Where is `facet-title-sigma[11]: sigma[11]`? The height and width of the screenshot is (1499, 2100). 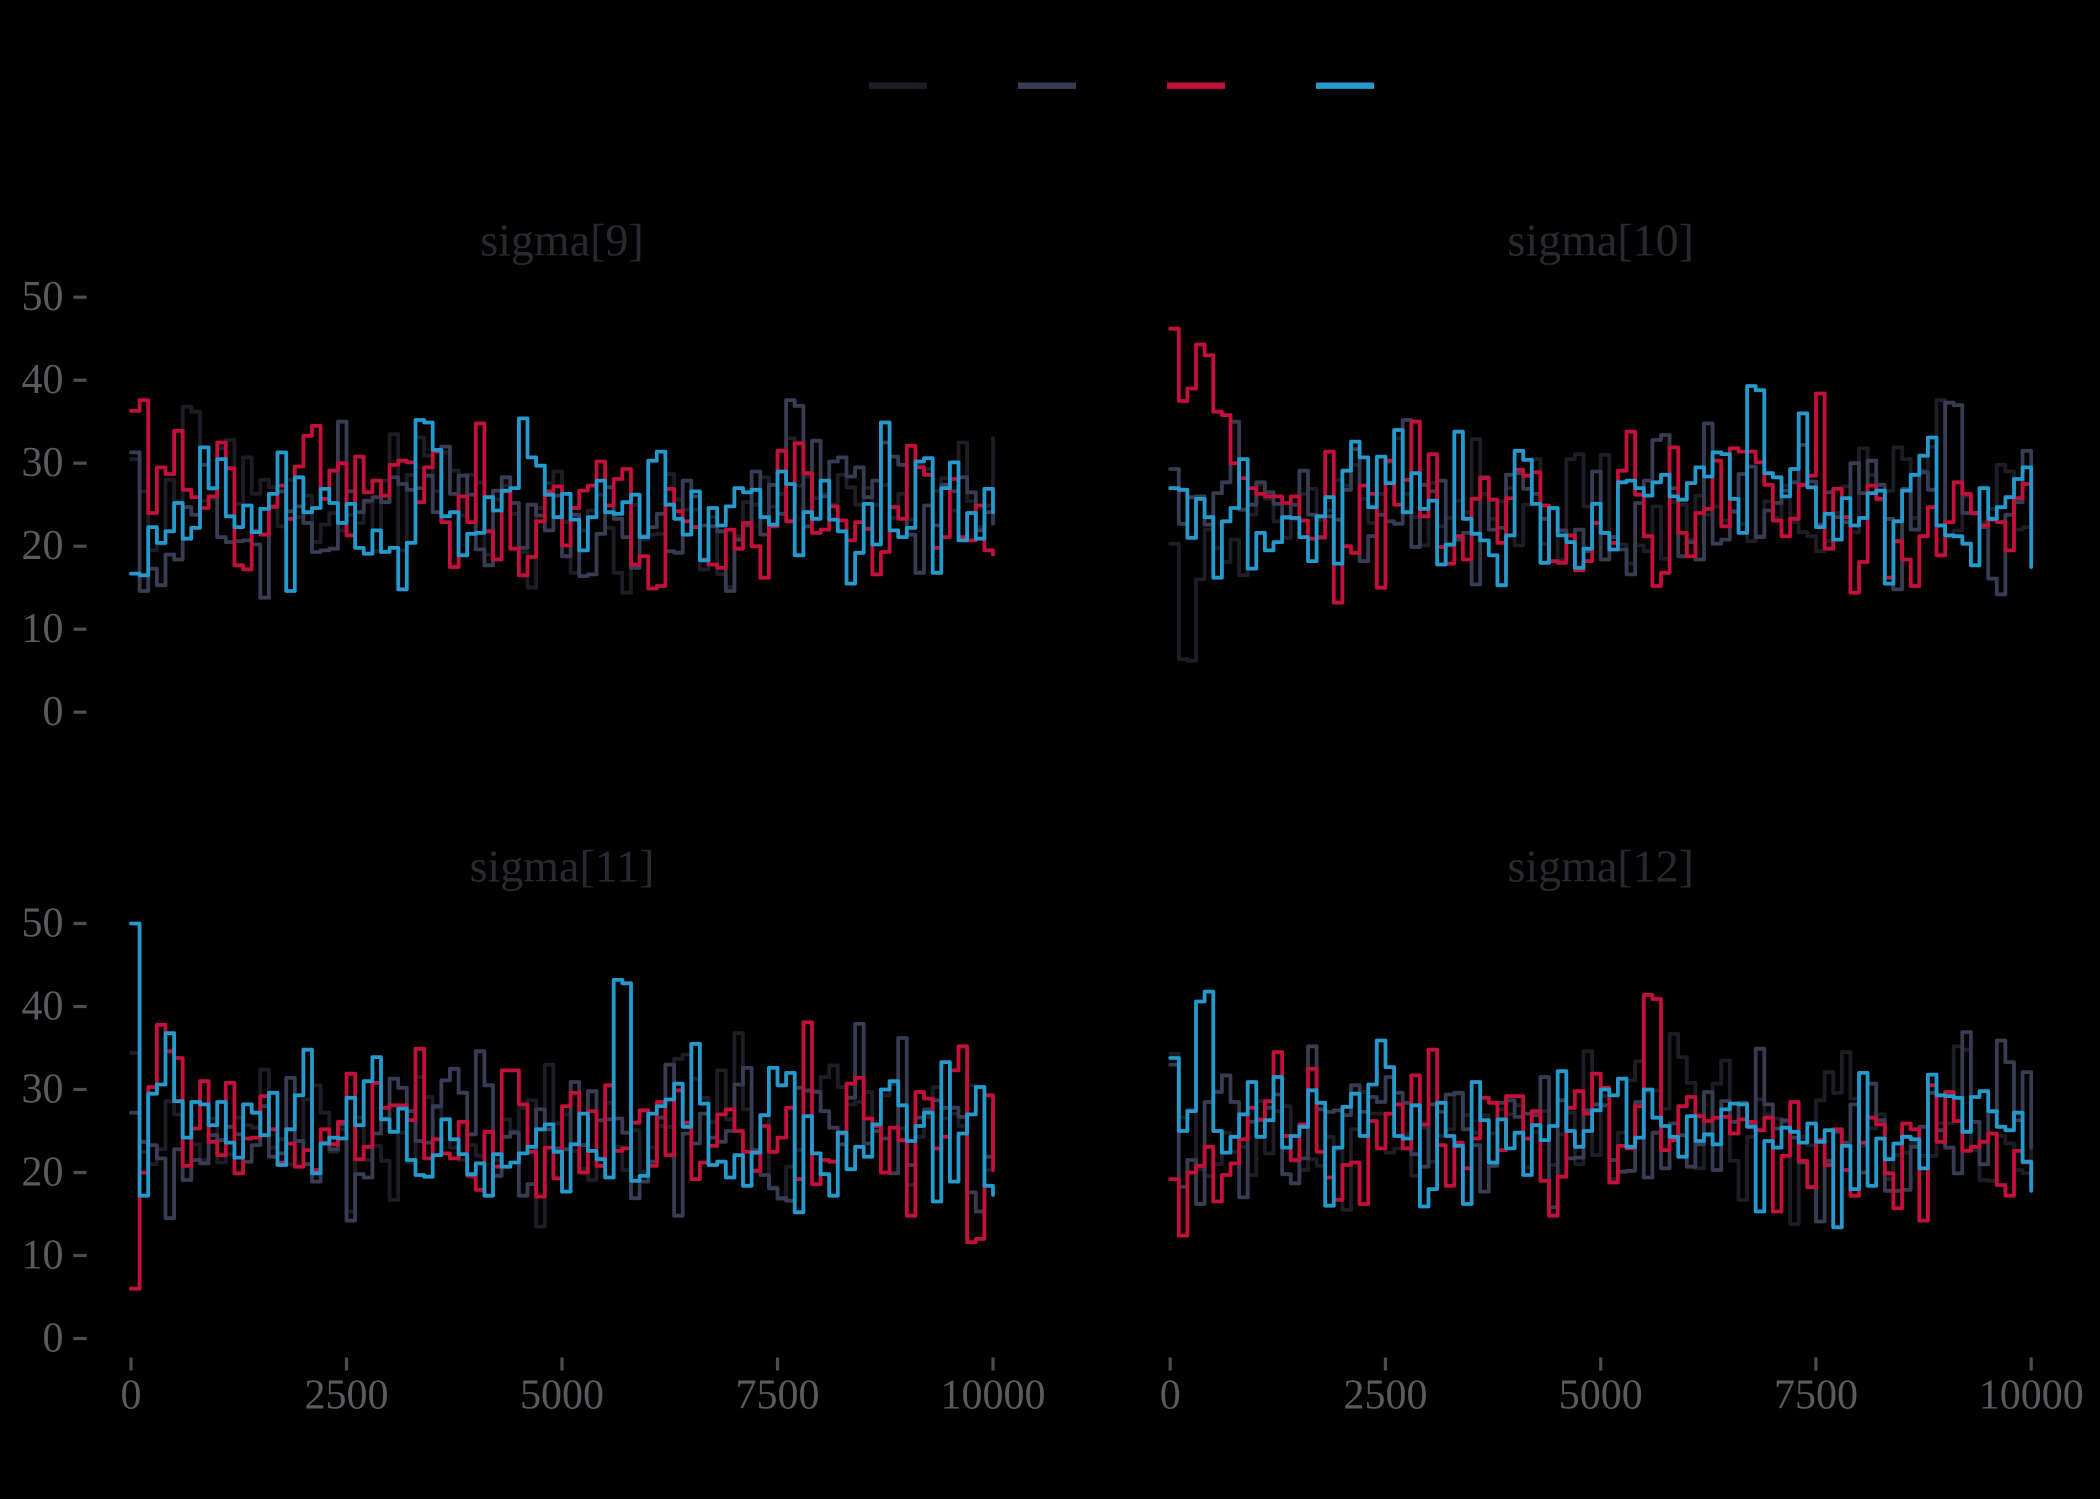 facet-title-sigma[11]: sigma[11] is located at coordinates (562, 866).